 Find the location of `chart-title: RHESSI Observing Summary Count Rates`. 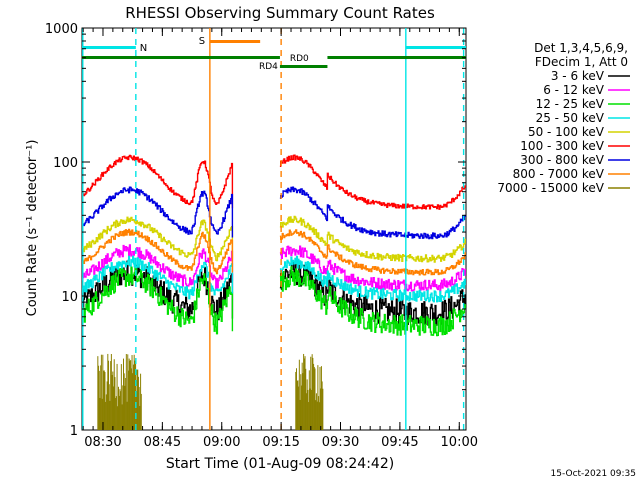

chart-title: RHESSI Observing Summary Count Rates is located at coordinates (280, 13).